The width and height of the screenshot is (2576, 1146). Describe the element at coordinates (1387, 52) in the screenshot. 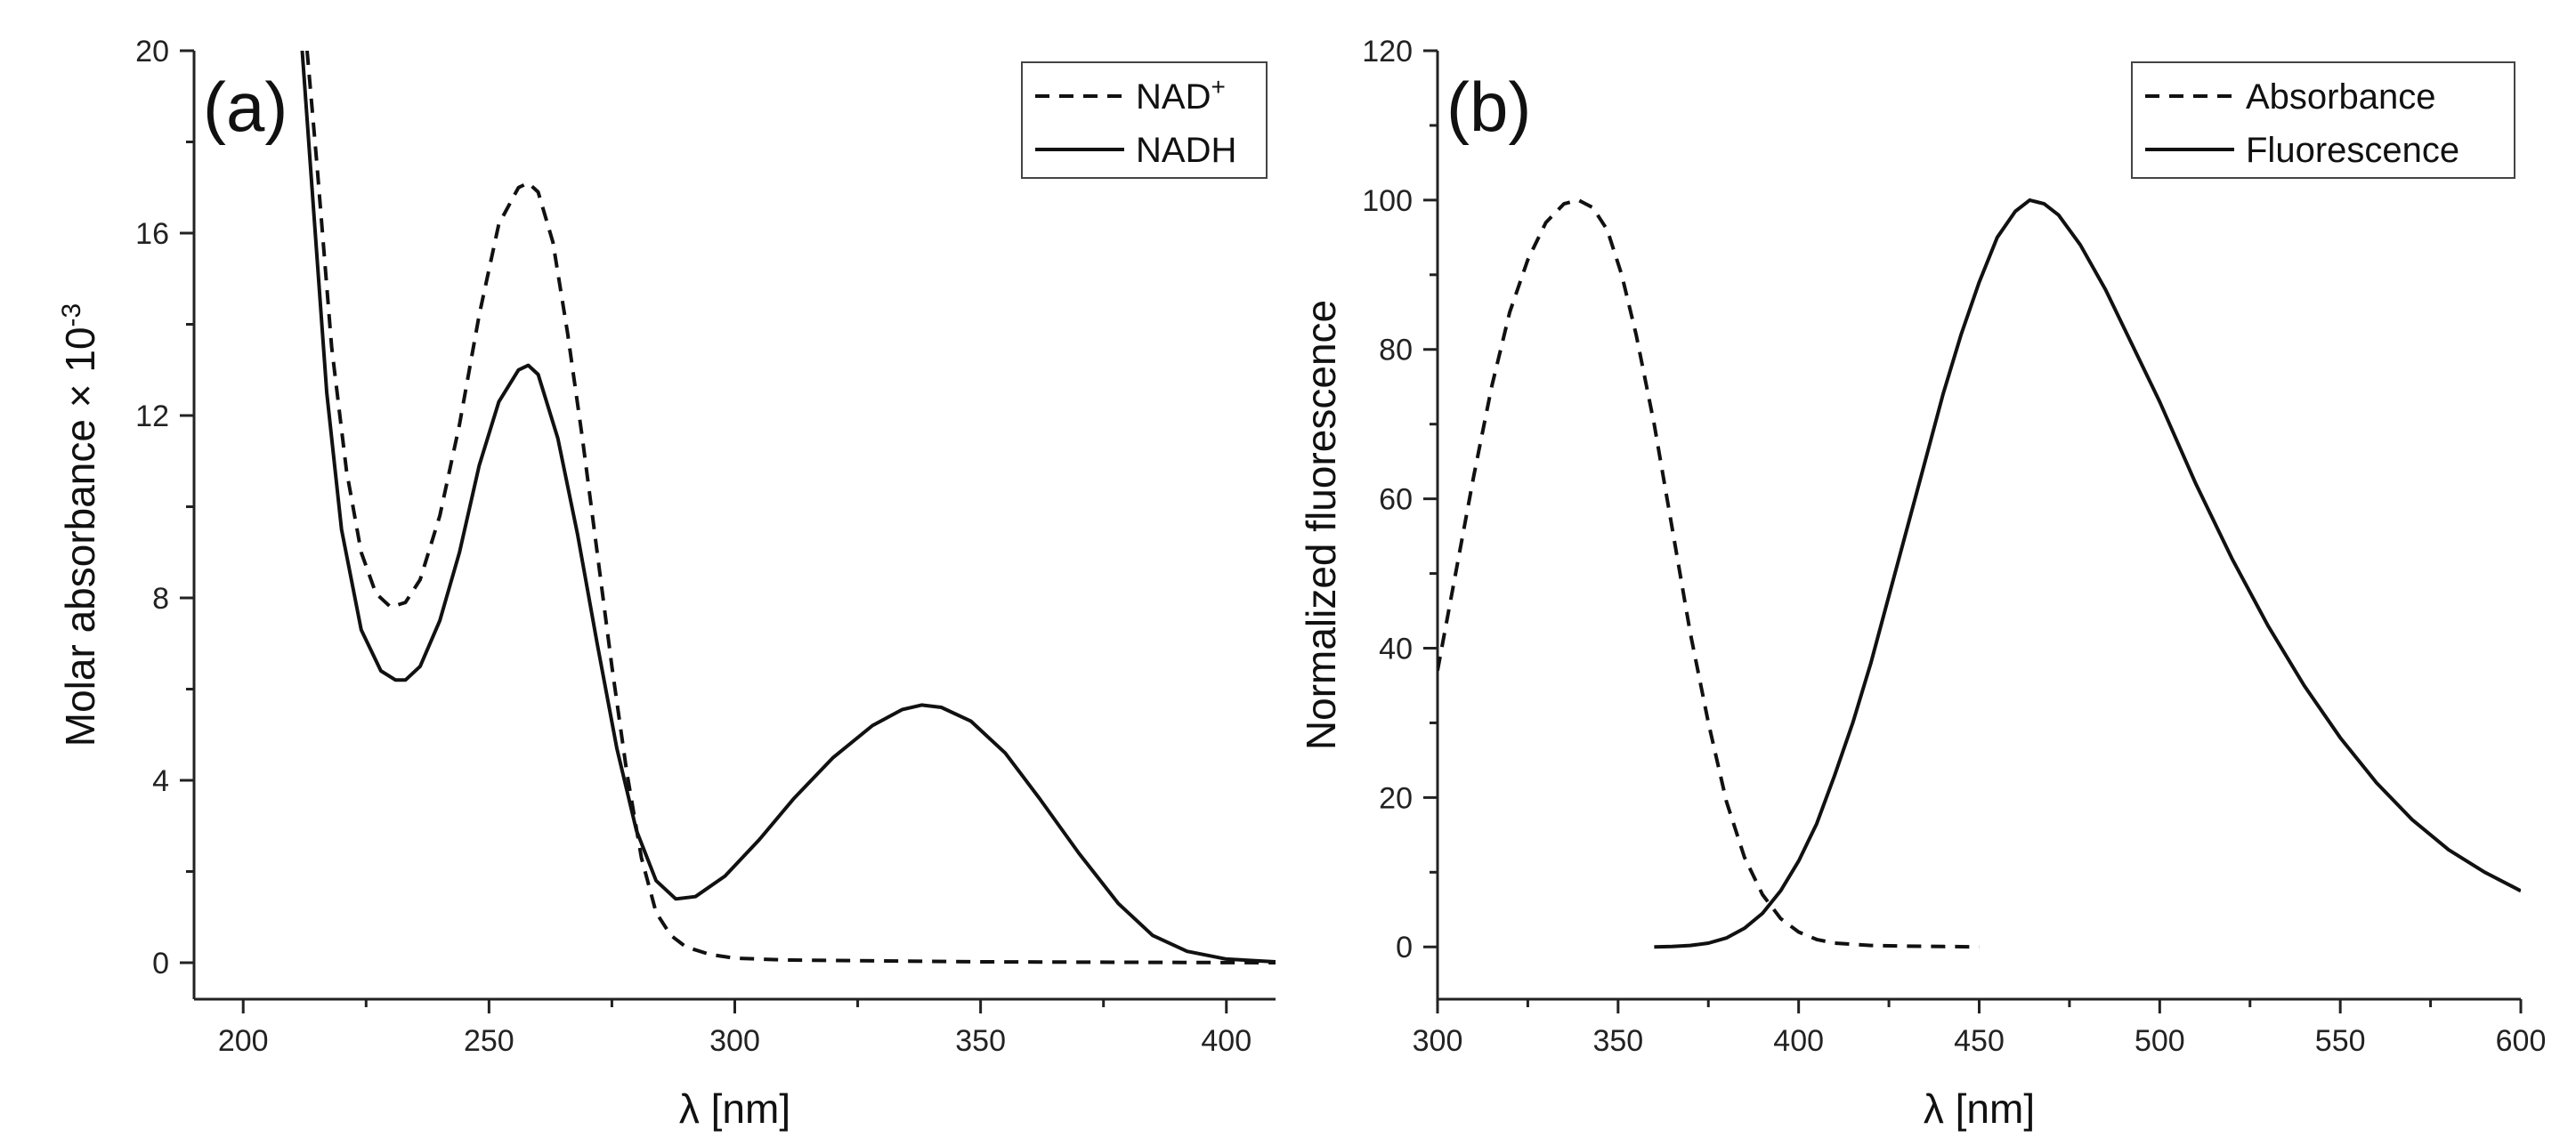

I see `y-tick-label: 120` at that location.